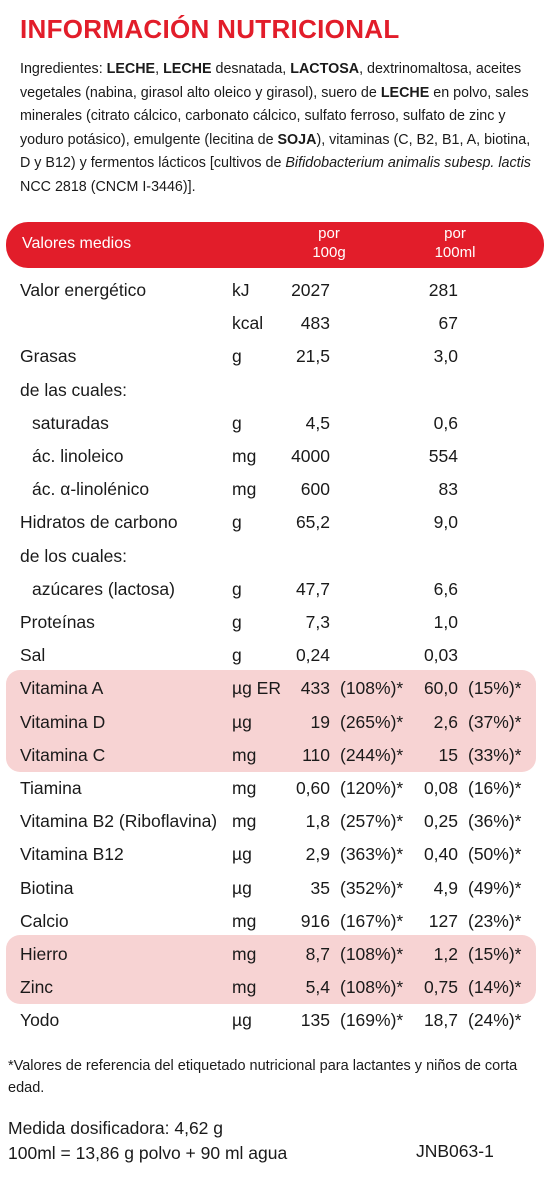 The width and height of the screenshot is (550, 1185). Describe the element at coordinates (44, 920) in the screenshot. I see `nutrient-name: Calcio` at that location.